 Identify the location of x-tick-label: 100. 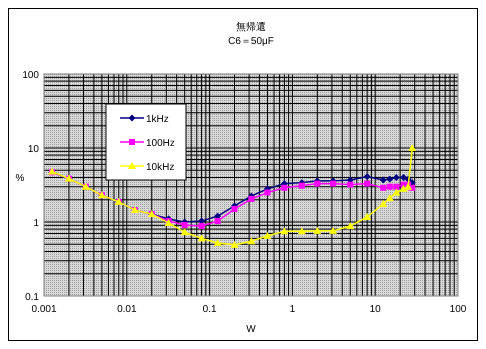
(458, 309).